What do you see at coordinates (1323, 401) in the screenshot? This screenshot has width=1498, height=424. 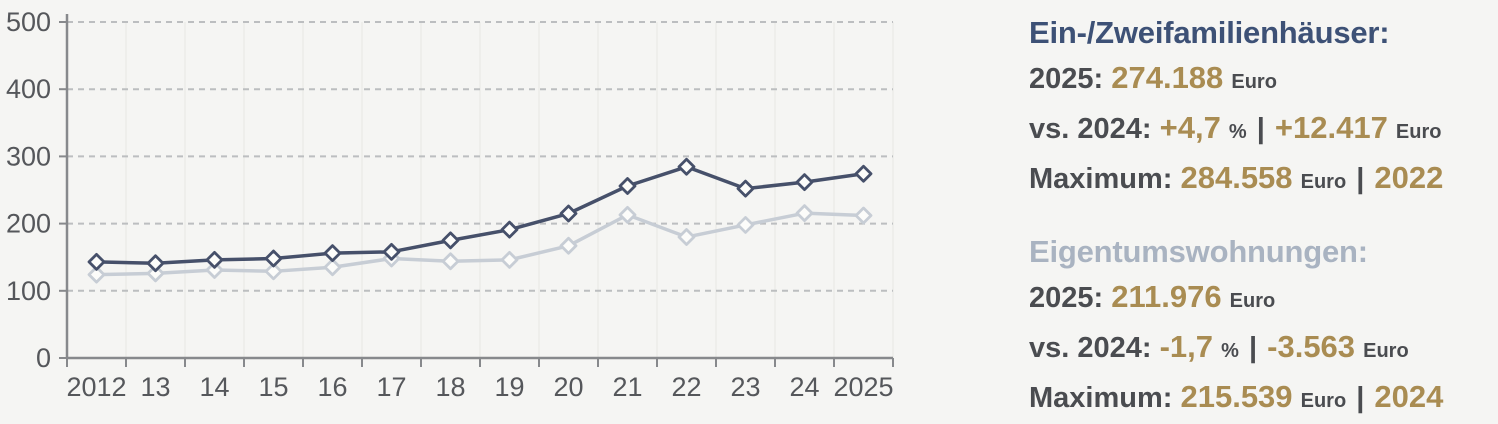 I see `flats-max-unit: Euro` at bounding box center [1323, 401].